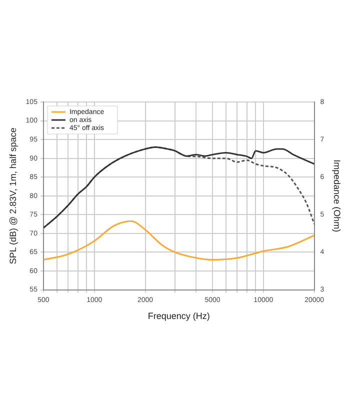 This screenshot has height=400, width=350. I want to click on y-axis-title: SPL (dB) @ 2.83V, 1m, half space, so click(13, 196).